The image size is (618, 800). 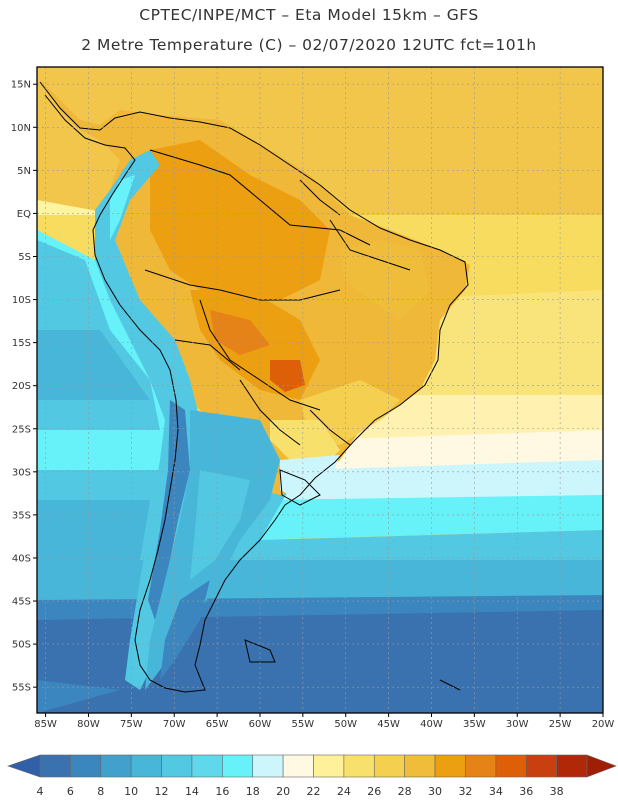 I want to click on colorbar: 4 6 8 10 12 14 16 18 20 22 24 26 28 30 32 34 36 38, so click(x=312, y=776).